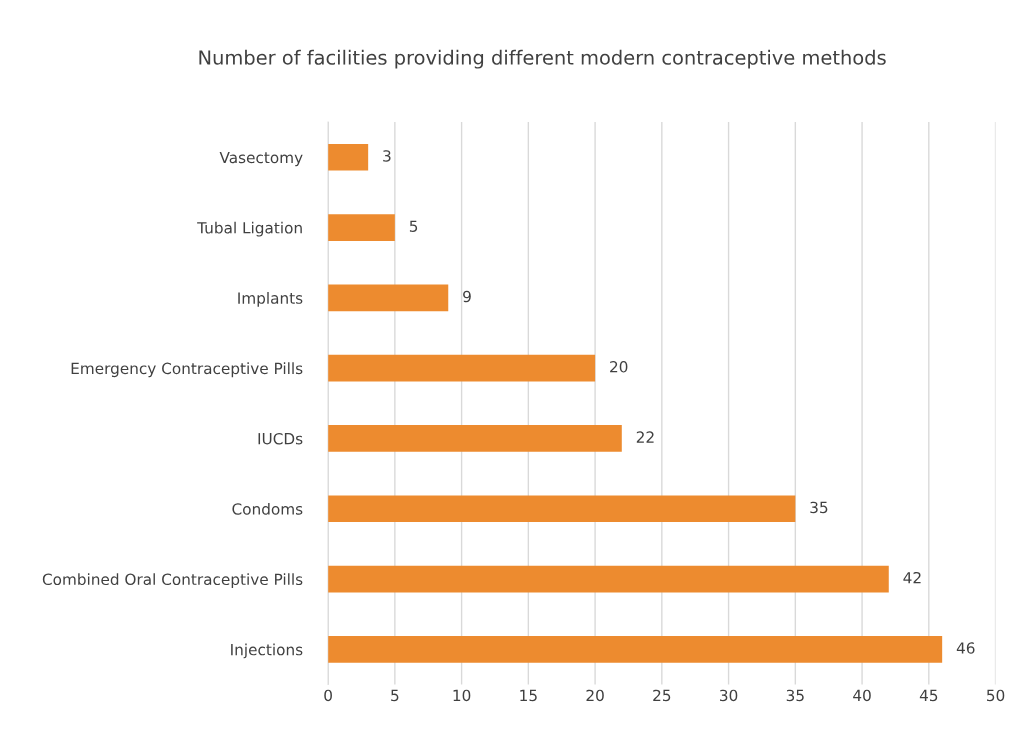  I want to click on x-tick-label: 15, so click(528, 695).